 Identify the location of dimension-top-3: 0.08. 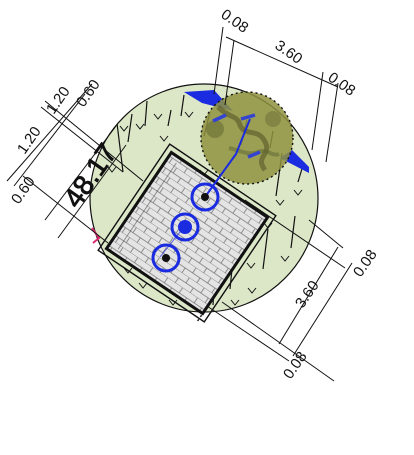
(342, 84).